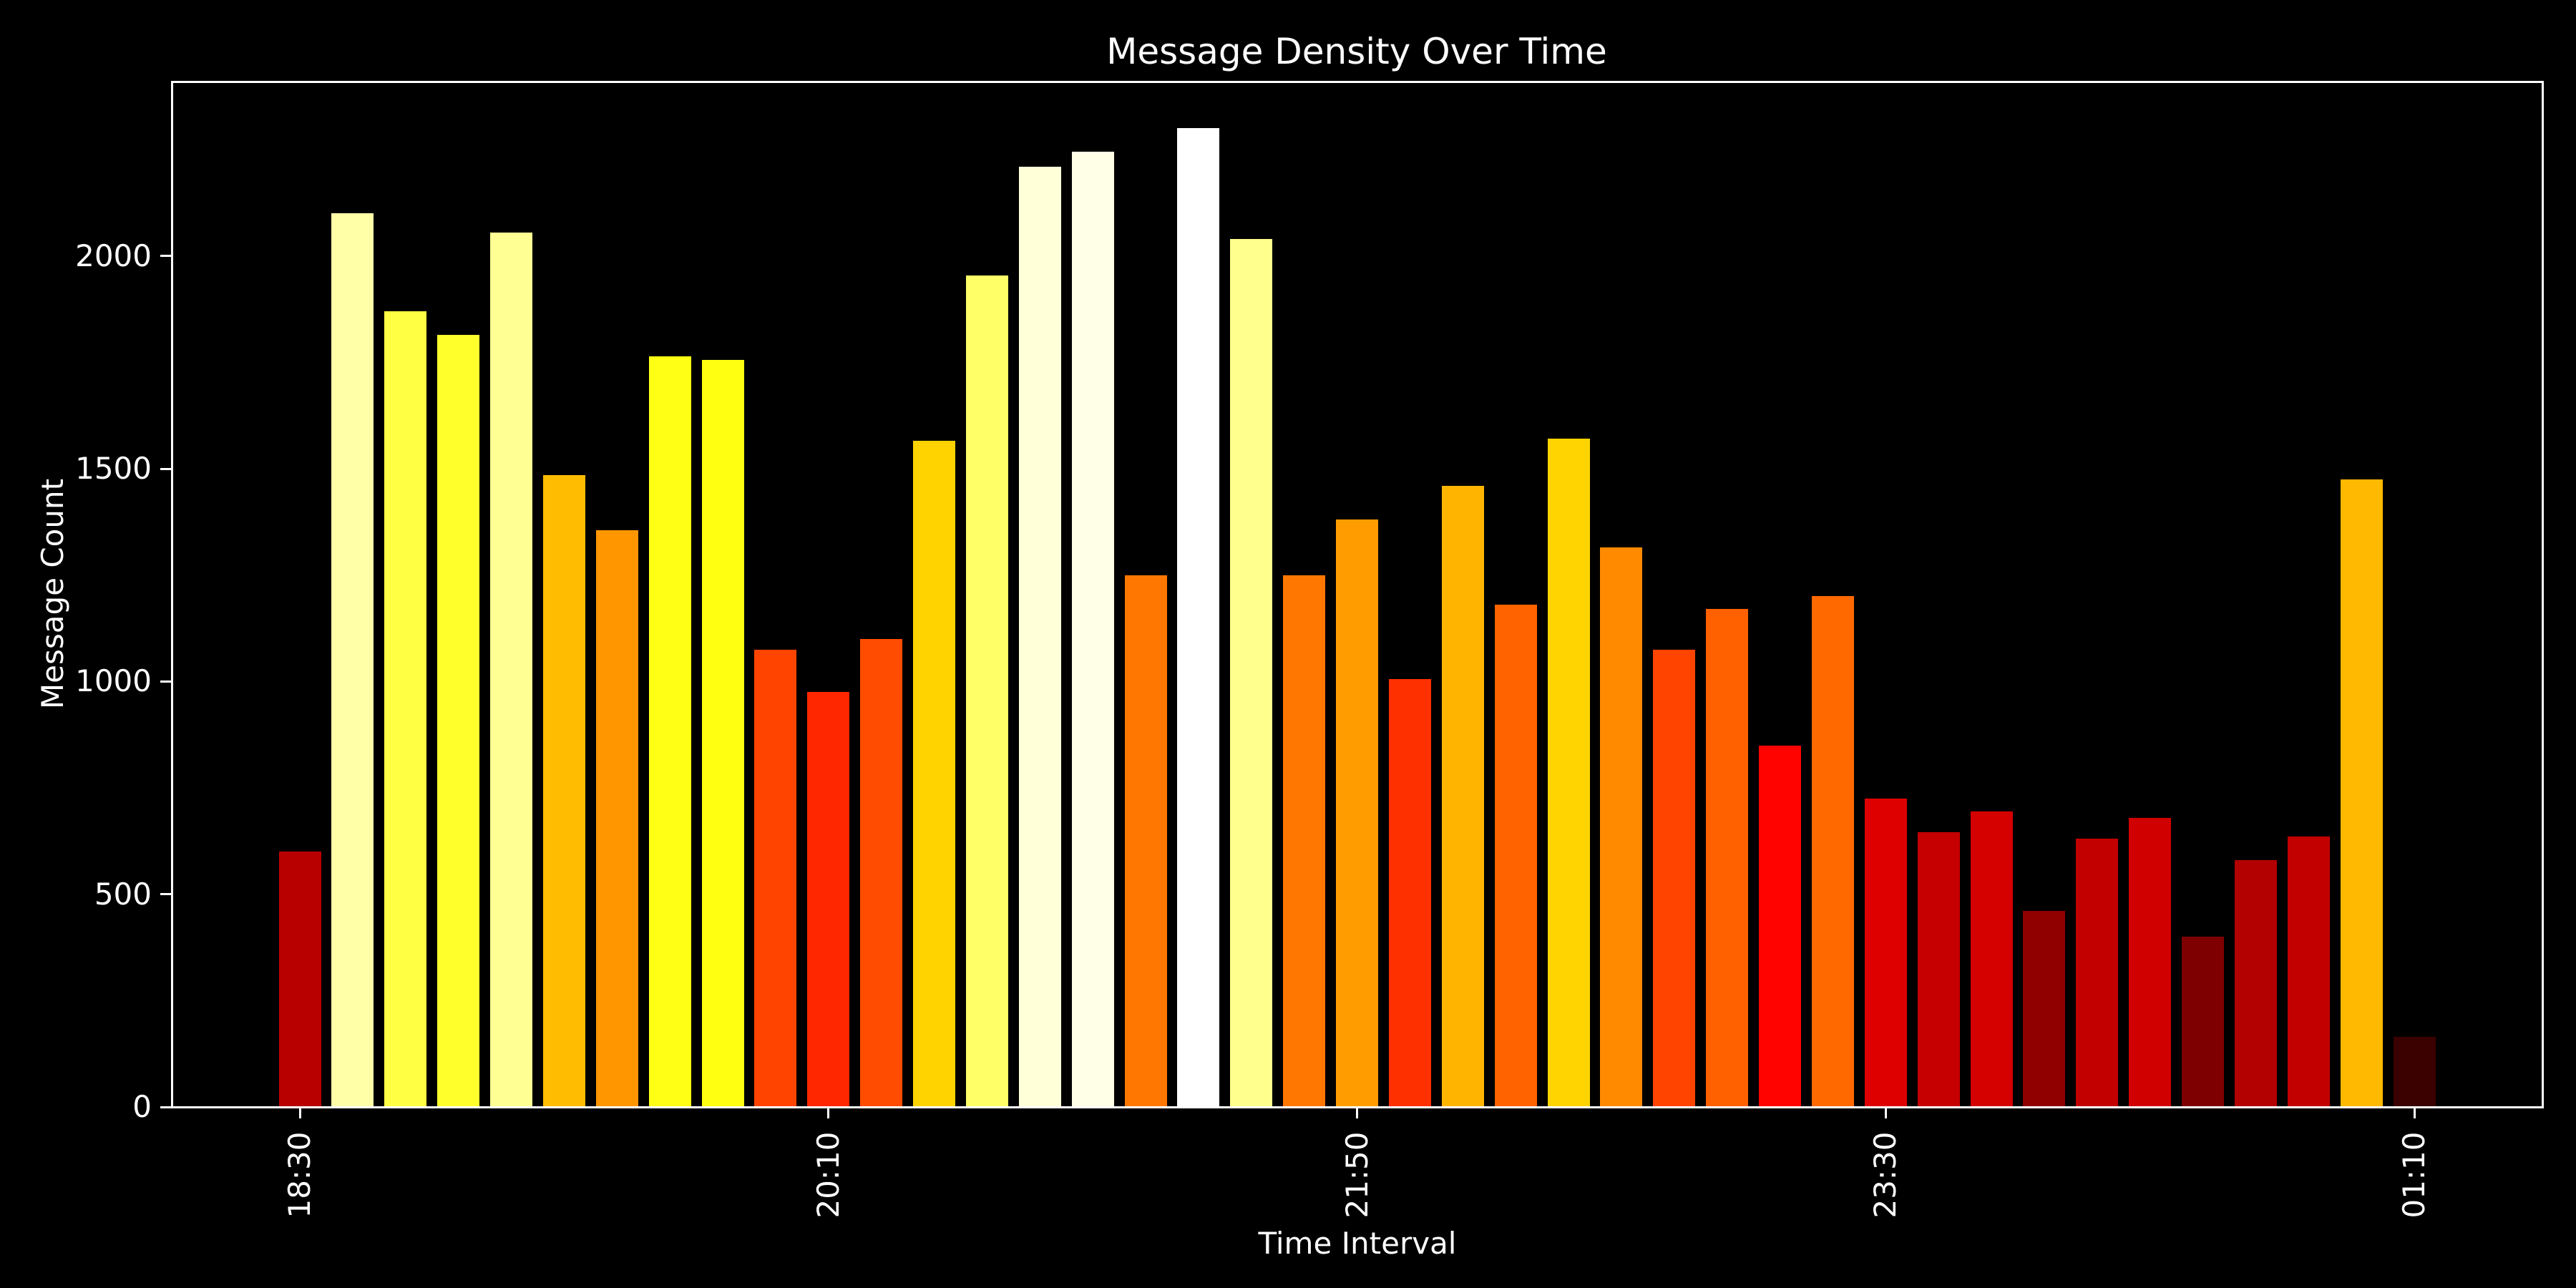 The height and width of the screenshot is (1288, 2576). What do you see at coordinates (775, 878) in the screenshot?
I see `bar-20:00` at bounding box center [775, 878].